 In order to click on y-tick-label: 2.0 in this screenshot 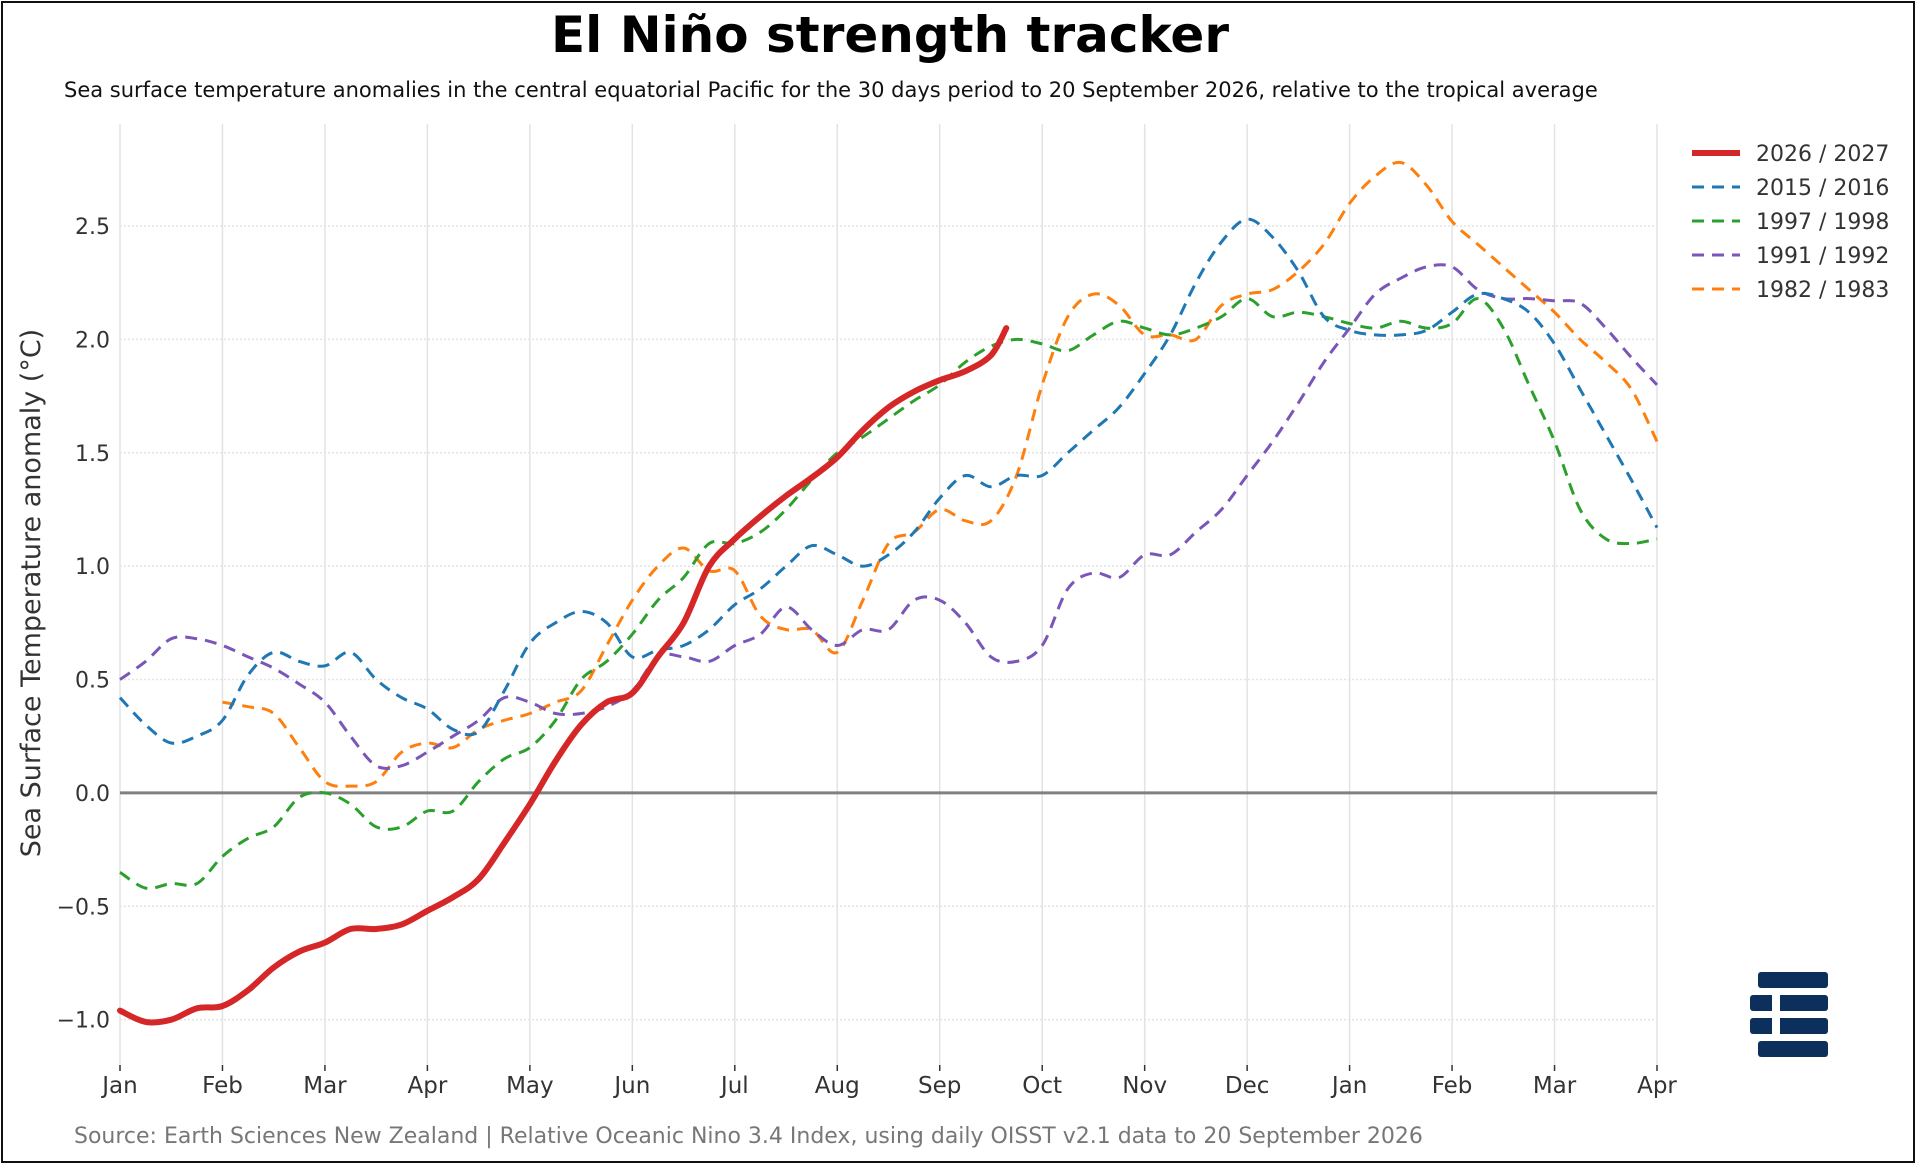, I will do `click(92, 340)`.